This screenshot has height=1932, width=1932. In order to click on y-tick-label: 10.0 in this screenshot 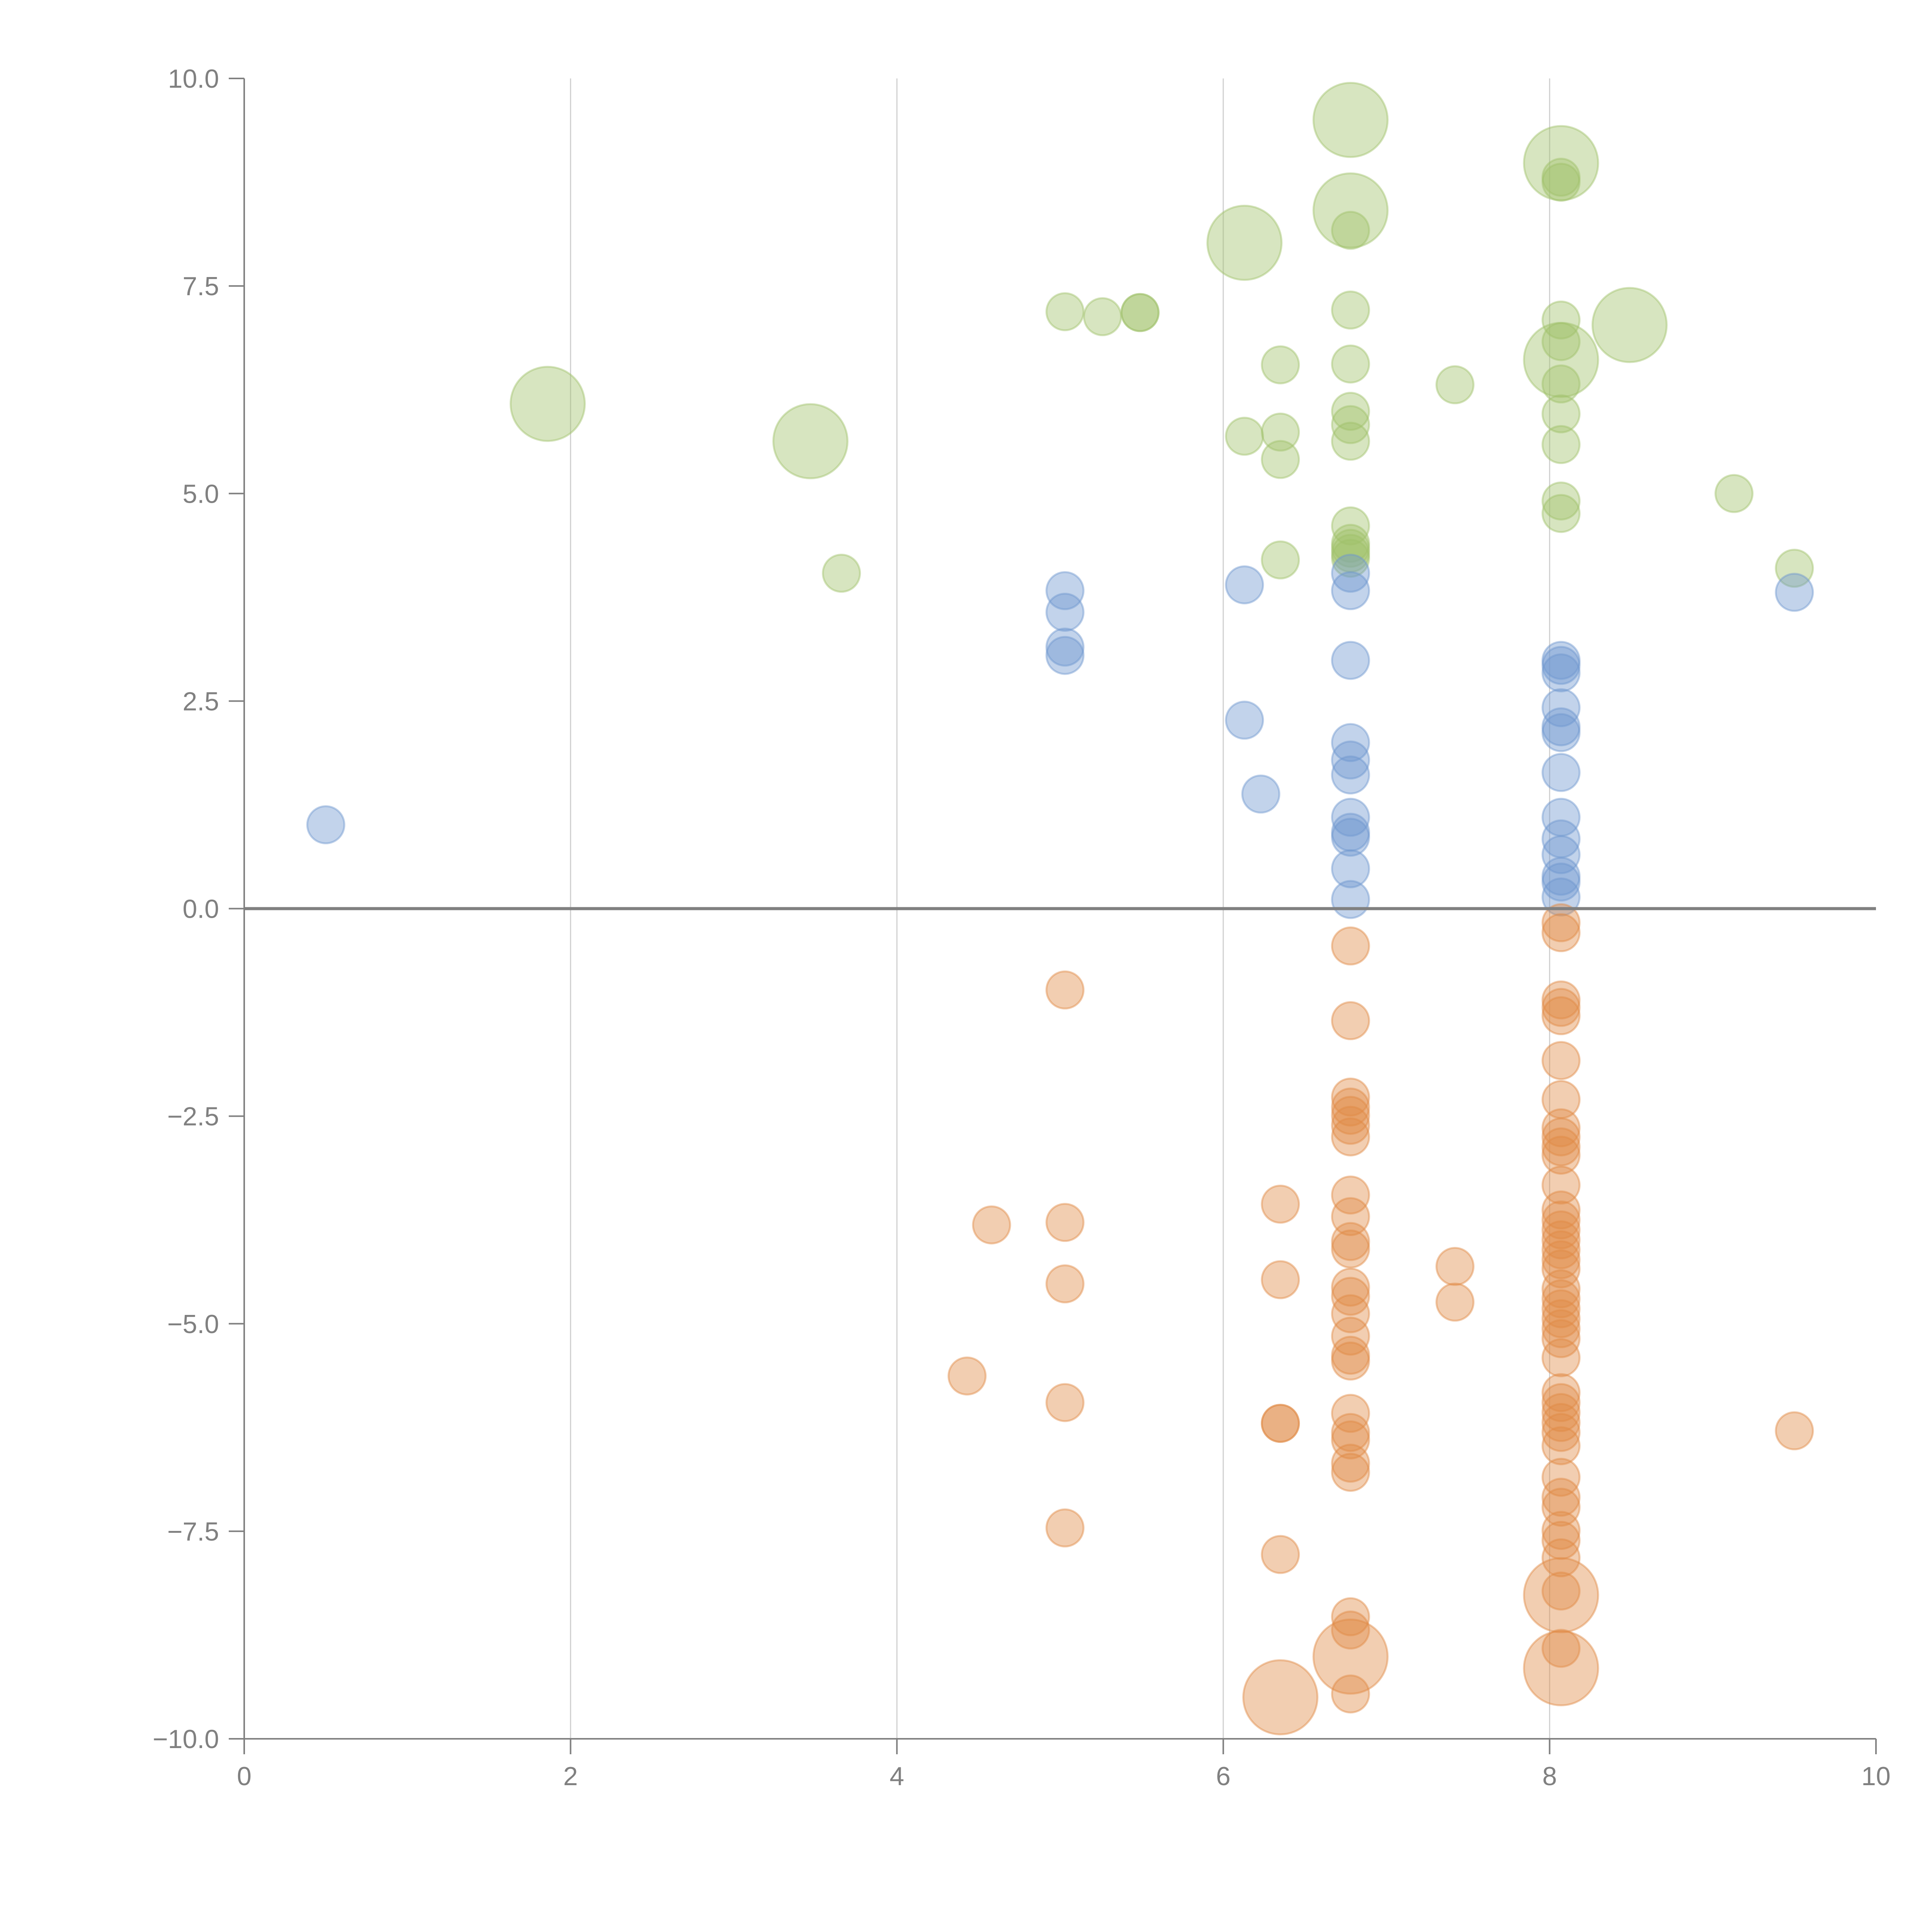, I will do `click(193, 79)`.